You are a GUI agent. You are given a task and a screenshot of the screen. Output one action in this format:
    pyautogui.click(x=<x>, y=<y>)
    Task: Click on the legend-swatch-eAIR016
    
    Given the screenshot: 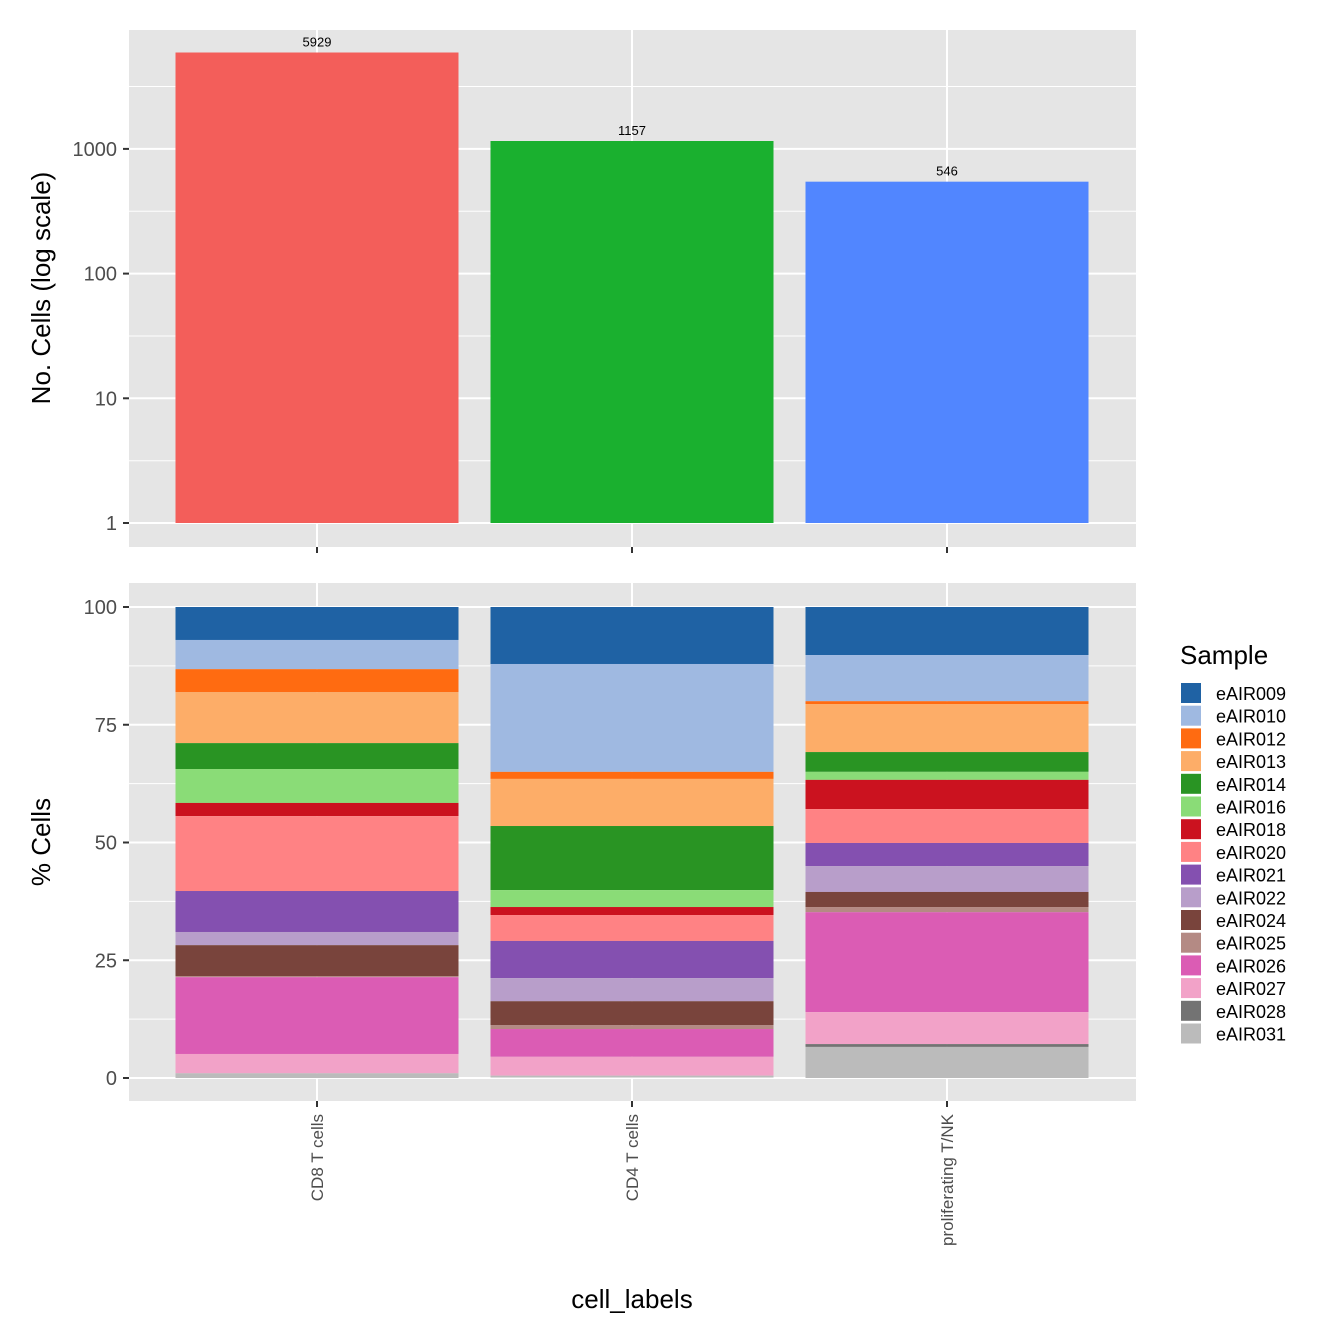 What is the action you would take?
    pyautogui.click(x=1191, y=806)
    